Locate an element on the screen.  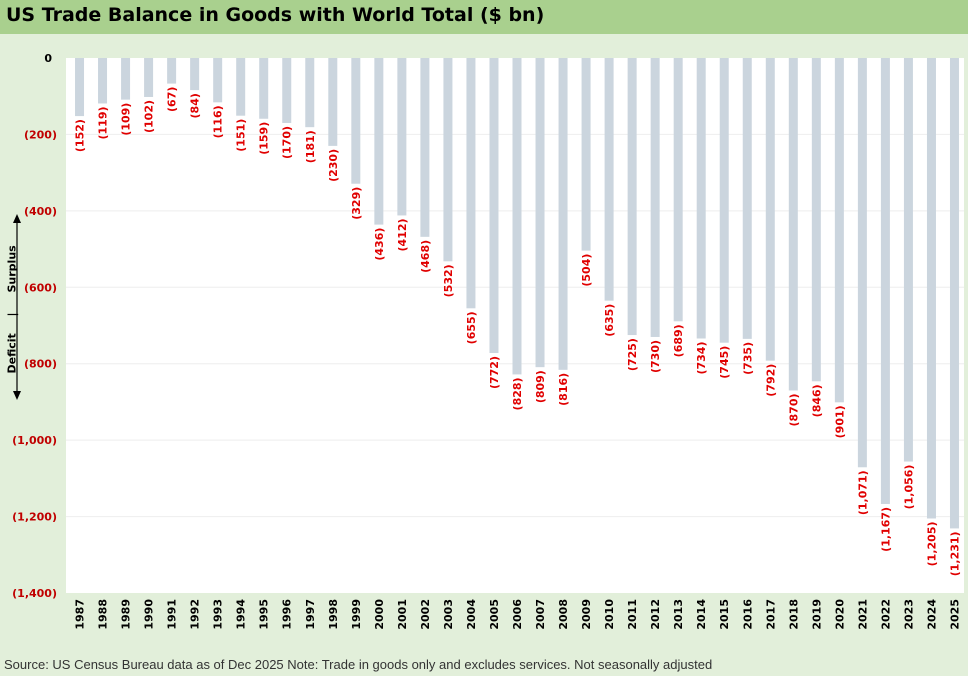
x-tick-label: 1996 is located at coordinates (287, 614).